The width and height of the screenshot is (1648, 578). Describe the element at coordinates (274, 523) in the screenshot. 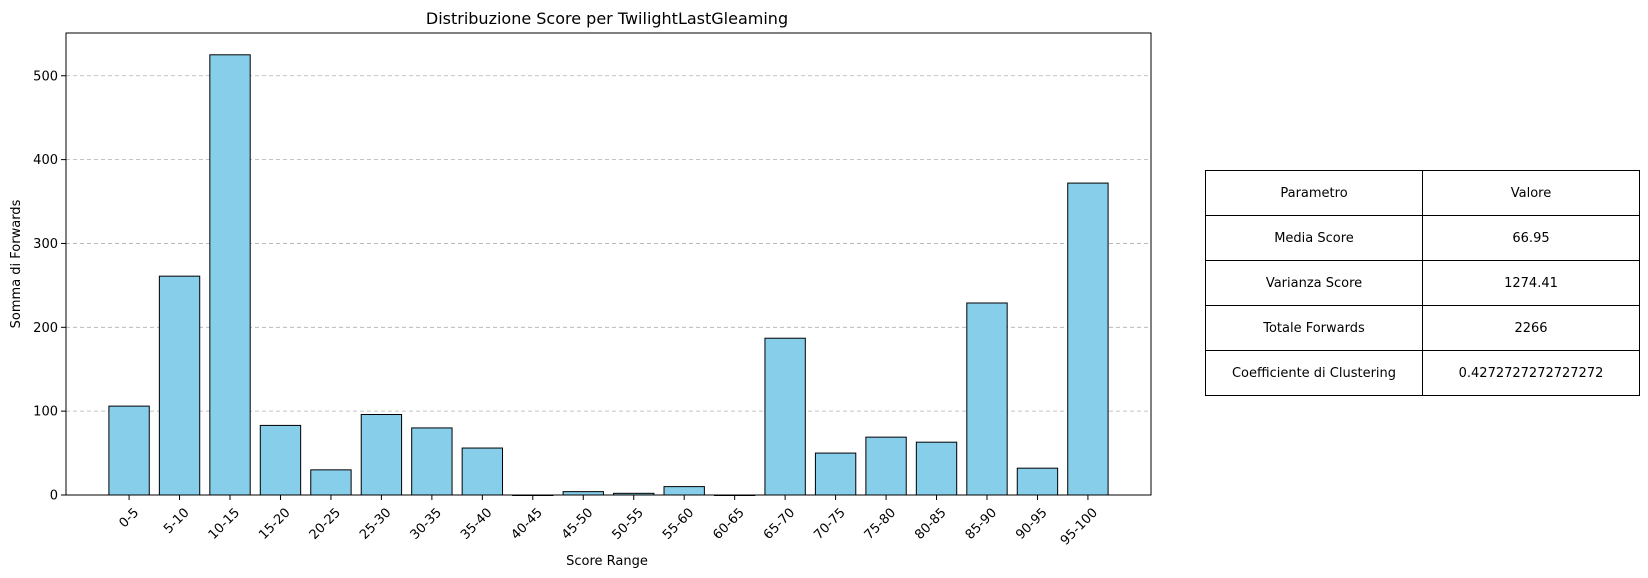

I see `x-tick-label: 15-20` at that location.